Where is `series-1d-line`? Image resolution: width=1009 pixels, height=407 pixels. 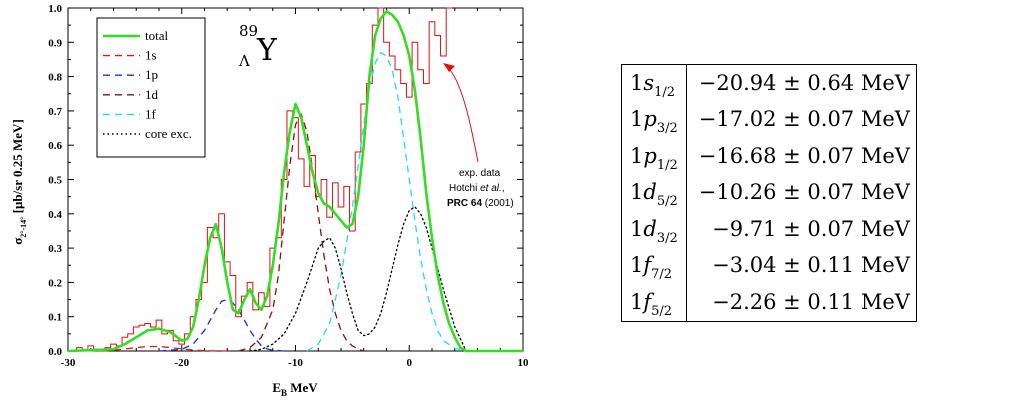 series-1d-line is located at coordinates (301, 232).